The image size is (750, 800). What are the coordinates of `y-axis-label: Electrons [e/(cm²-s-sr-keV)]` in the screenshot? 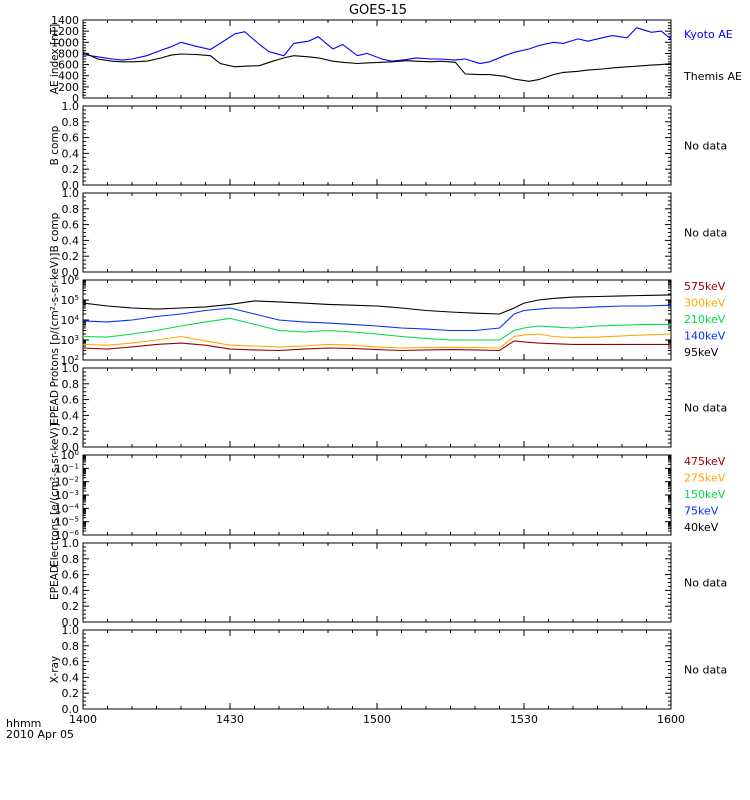 It's located at (55, 495).